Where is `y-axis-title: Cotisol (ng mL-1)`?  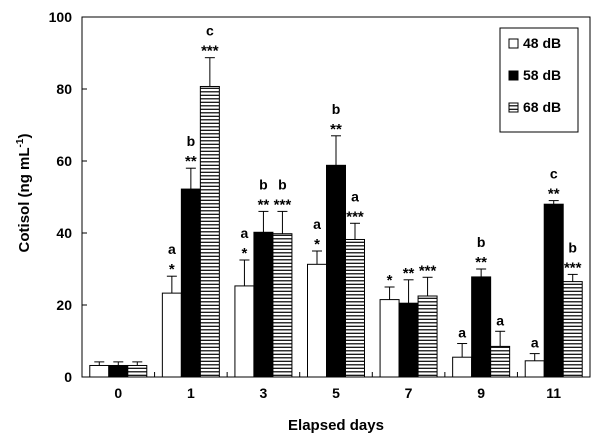
y-axis-title: Cotisol (ng mL-1) is located at coordinates (24, 193).